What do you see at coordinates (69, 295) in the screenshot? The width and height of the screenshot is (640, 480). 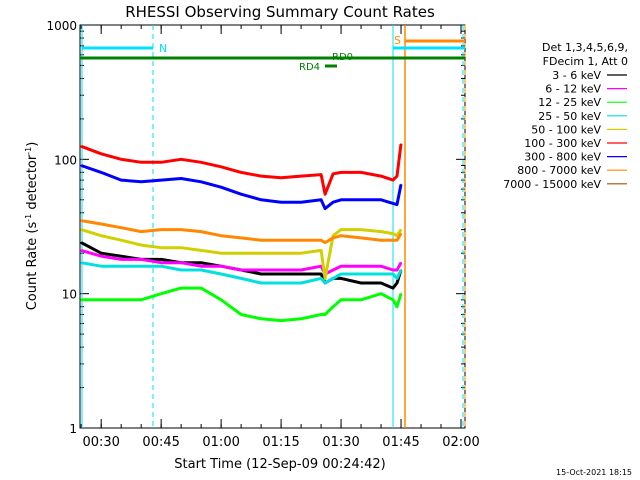 I see `y-tick-label: 10` at bounding box center [69, 295].